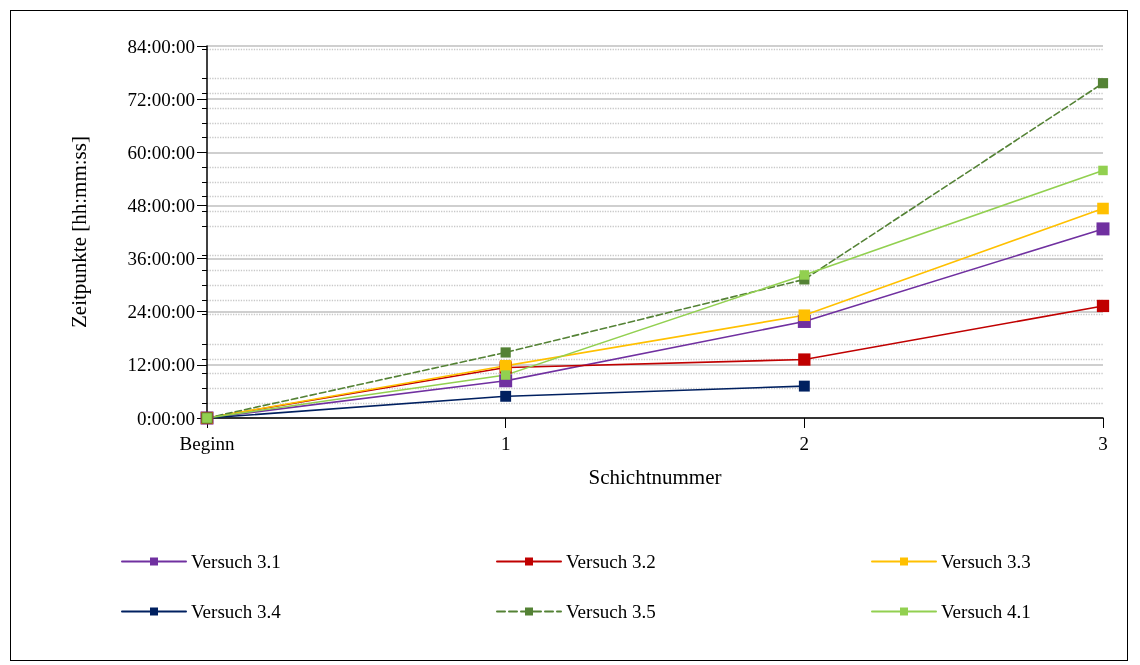 Image resolution: width=1140 pixels, height=665 pixels. Describe the element at coordinates (611, 611) in the screenshot. I see `legend-label: Versuch 3.5` at that location.